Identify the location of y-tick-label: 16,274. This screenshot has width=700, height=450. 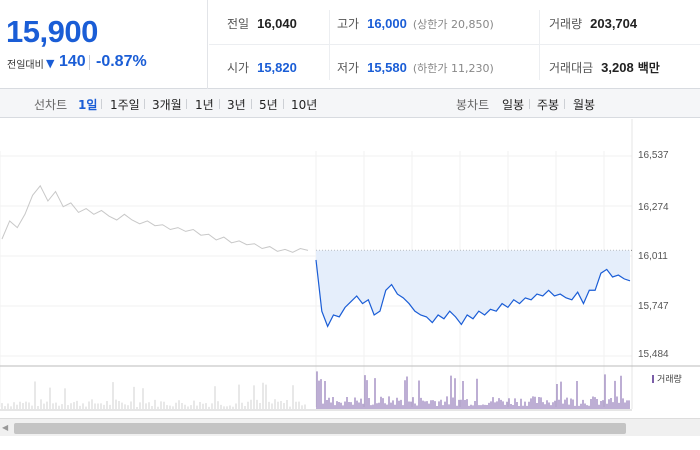
(653, 207).